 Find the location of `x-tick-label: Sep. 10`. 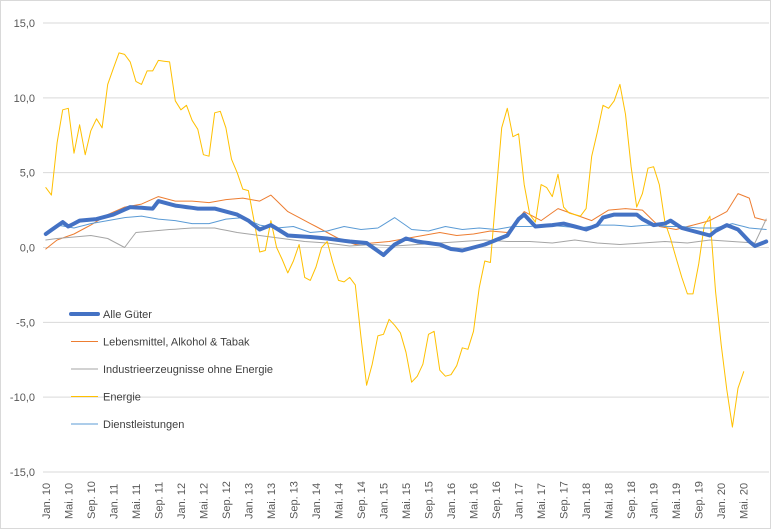

x-tick-label: Sep. 10 is located at coordinates (92, 500).